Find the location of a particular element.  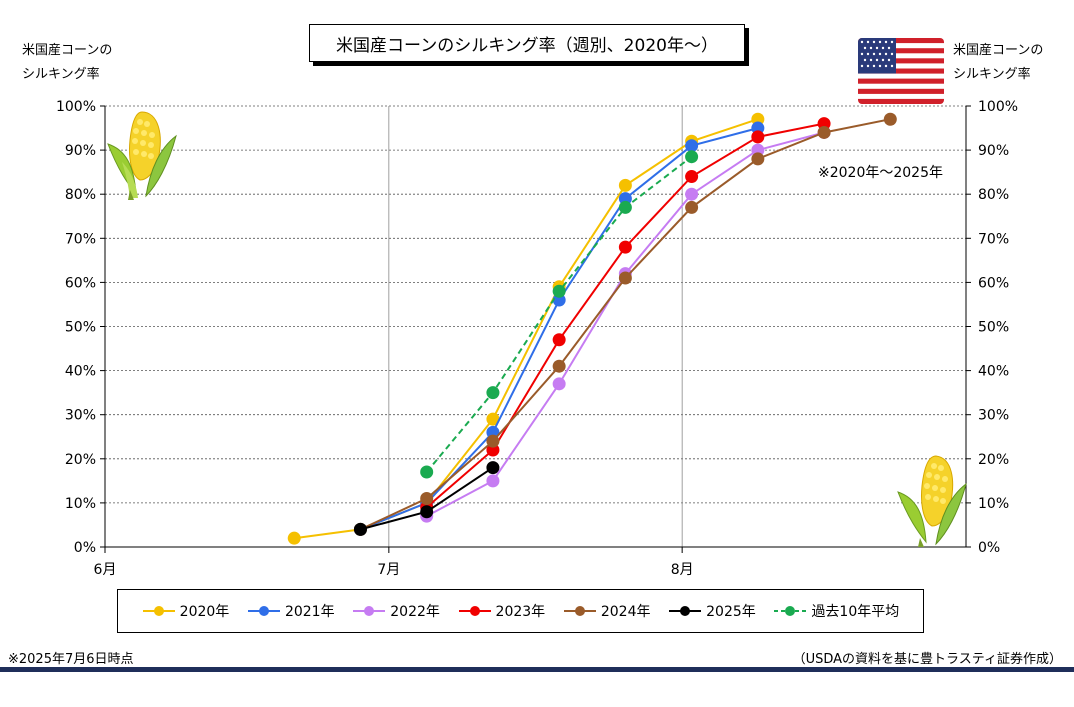

us-flag-icon is located at coordinates (901, 71).